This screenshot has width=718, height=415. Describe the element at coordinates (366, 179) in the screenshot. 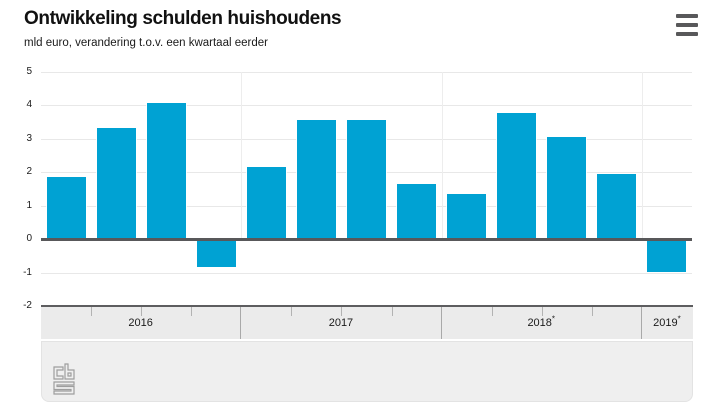

I see `bar-2017-Q3` at that location.